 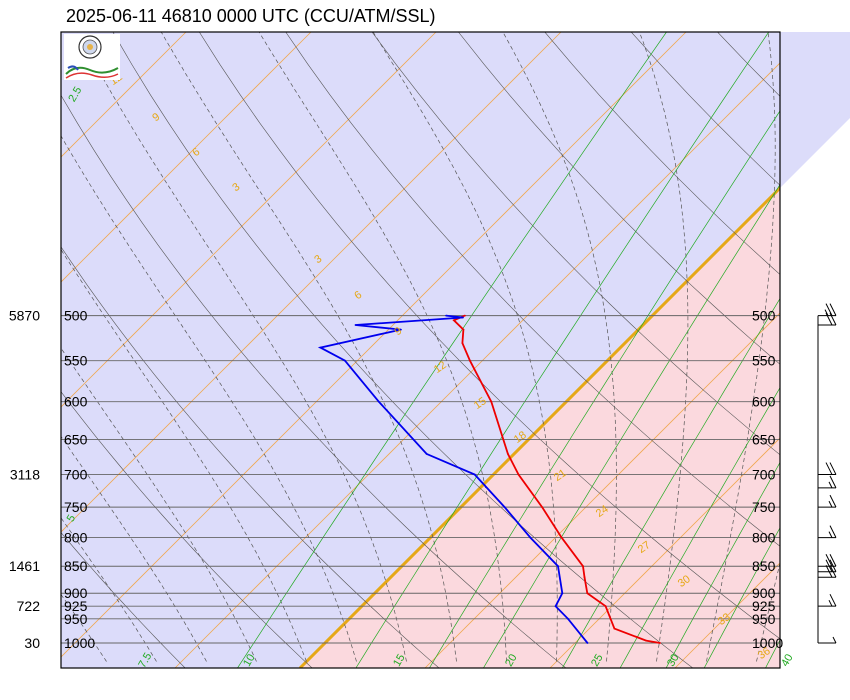 I want to click on dry-adiabat-label: 18, so click(x=520, y=437).